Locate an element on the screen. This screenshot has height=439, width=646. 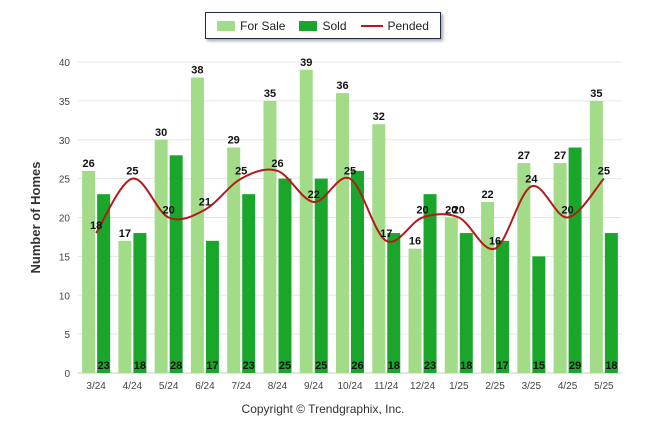
copyright-text: Copyright © Trendgraphix, Inc. is located at coordinates (323, 409).